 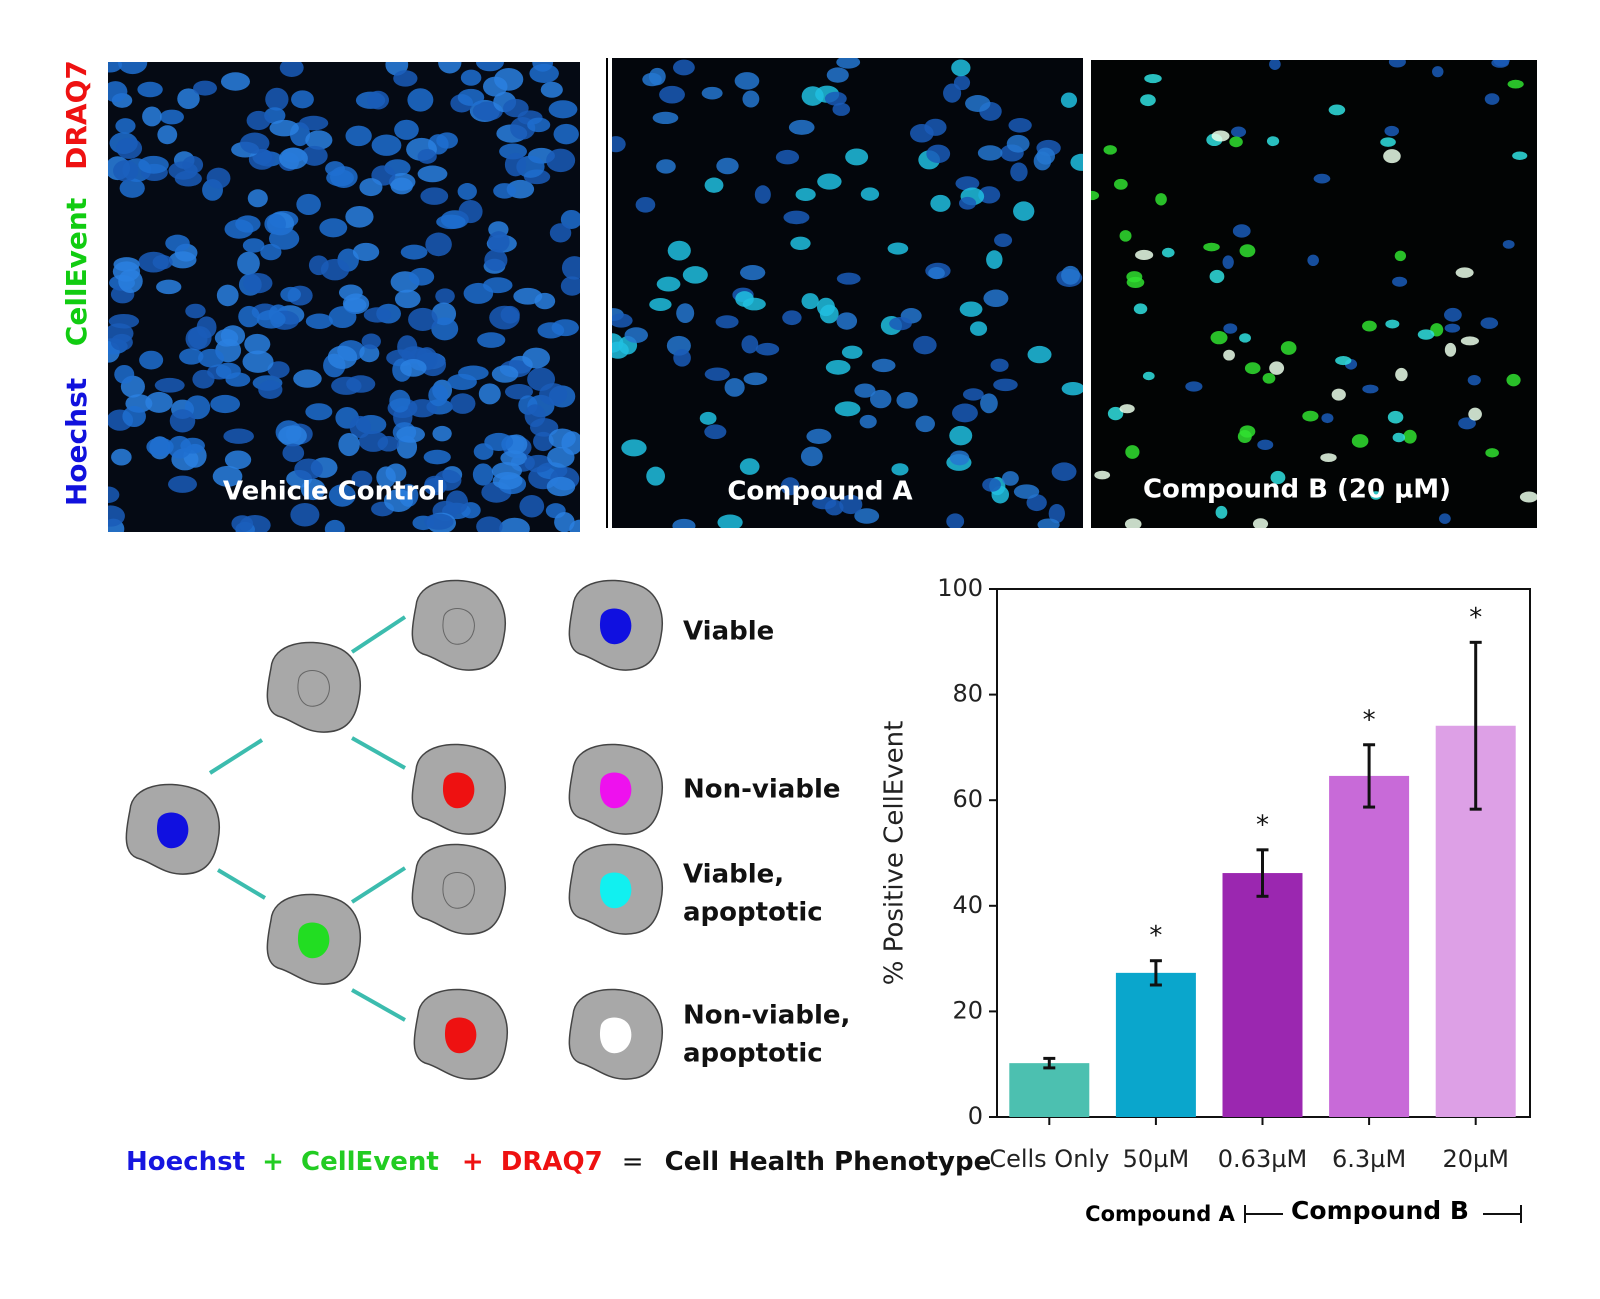 I want to click on panel-label: Compound B (20 µM), so click(x=1297, y=490).